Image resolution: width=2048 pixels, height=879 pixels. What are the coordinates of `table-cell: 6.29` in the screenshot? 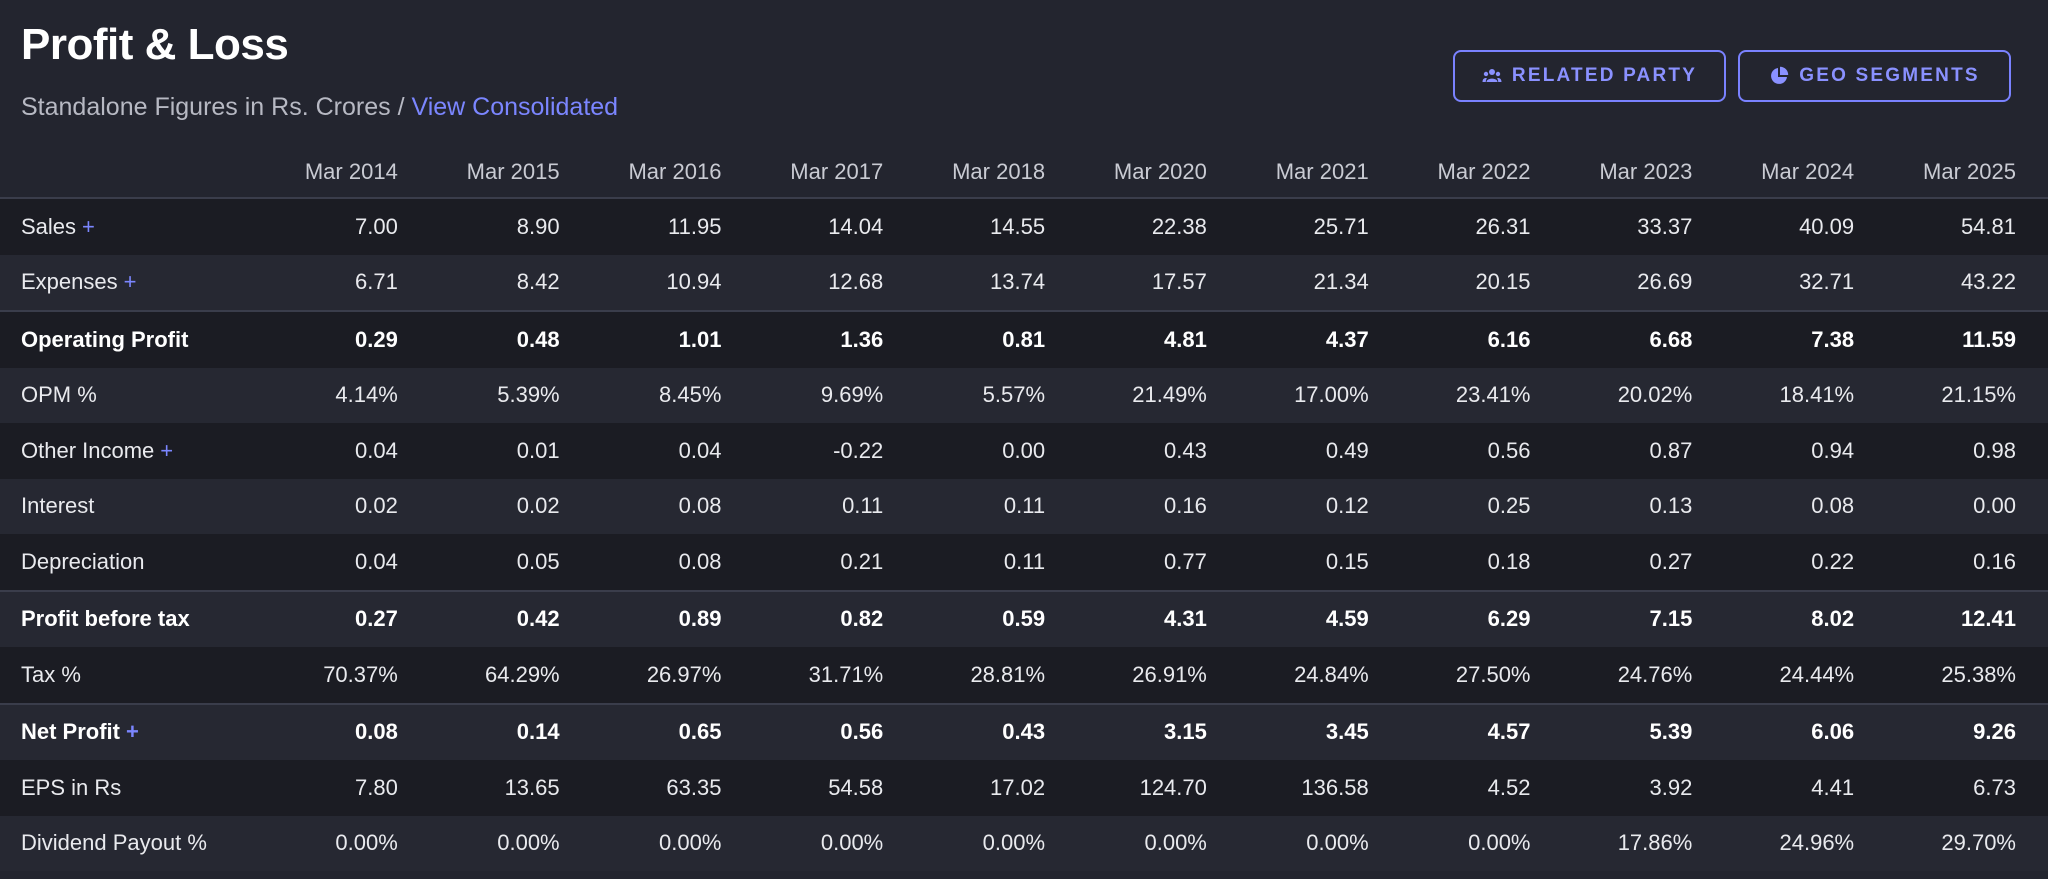 It's located at (1481, 618).